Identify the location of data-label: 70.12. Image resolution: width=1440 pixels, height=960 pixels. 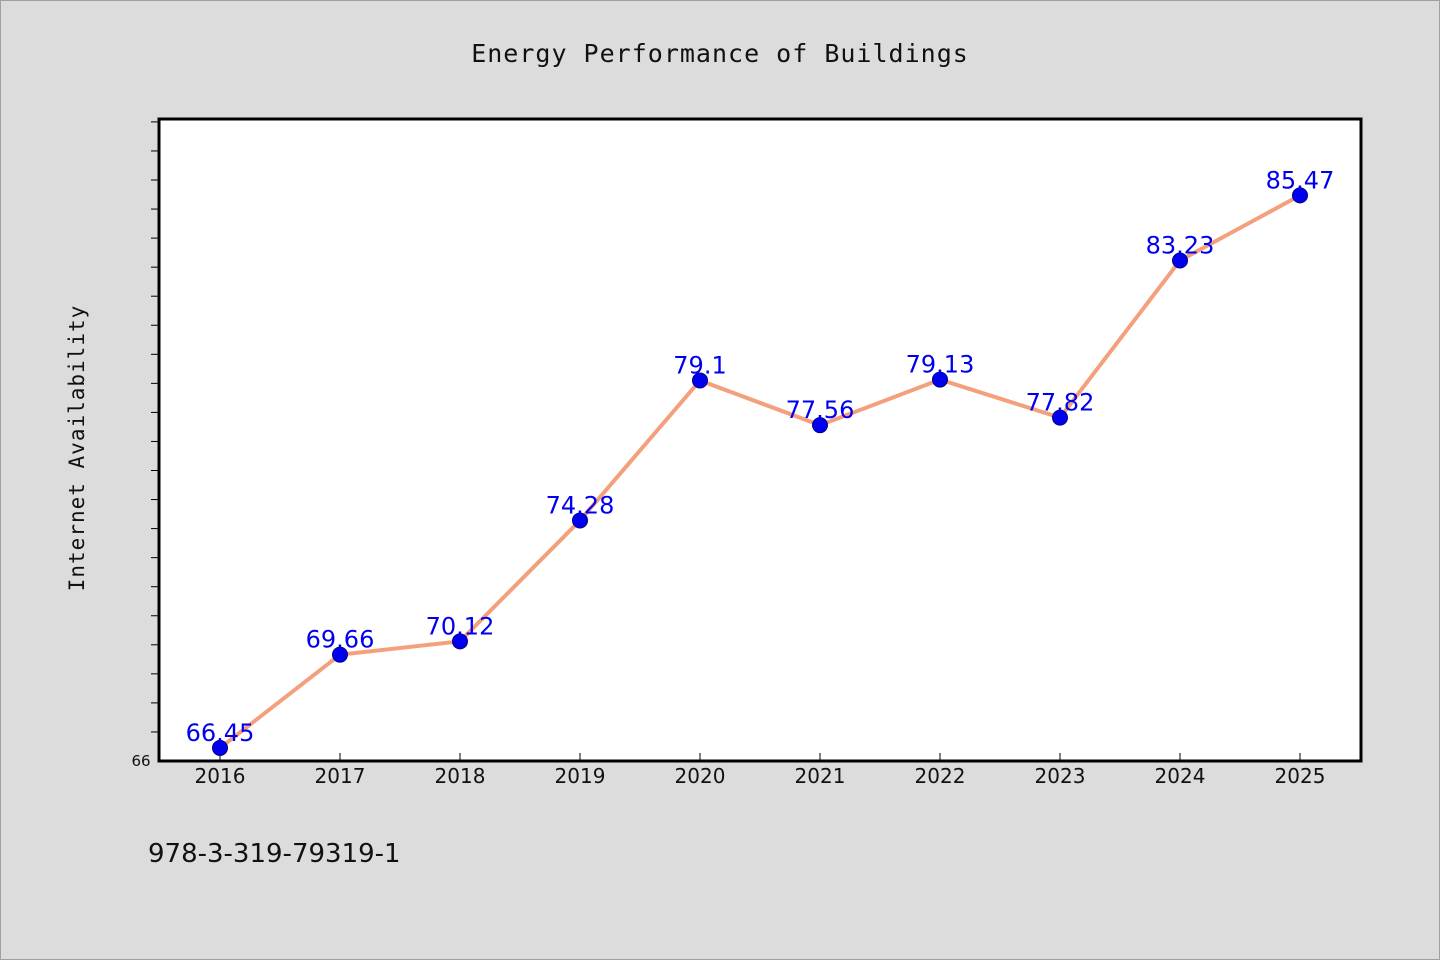
(460, 626).